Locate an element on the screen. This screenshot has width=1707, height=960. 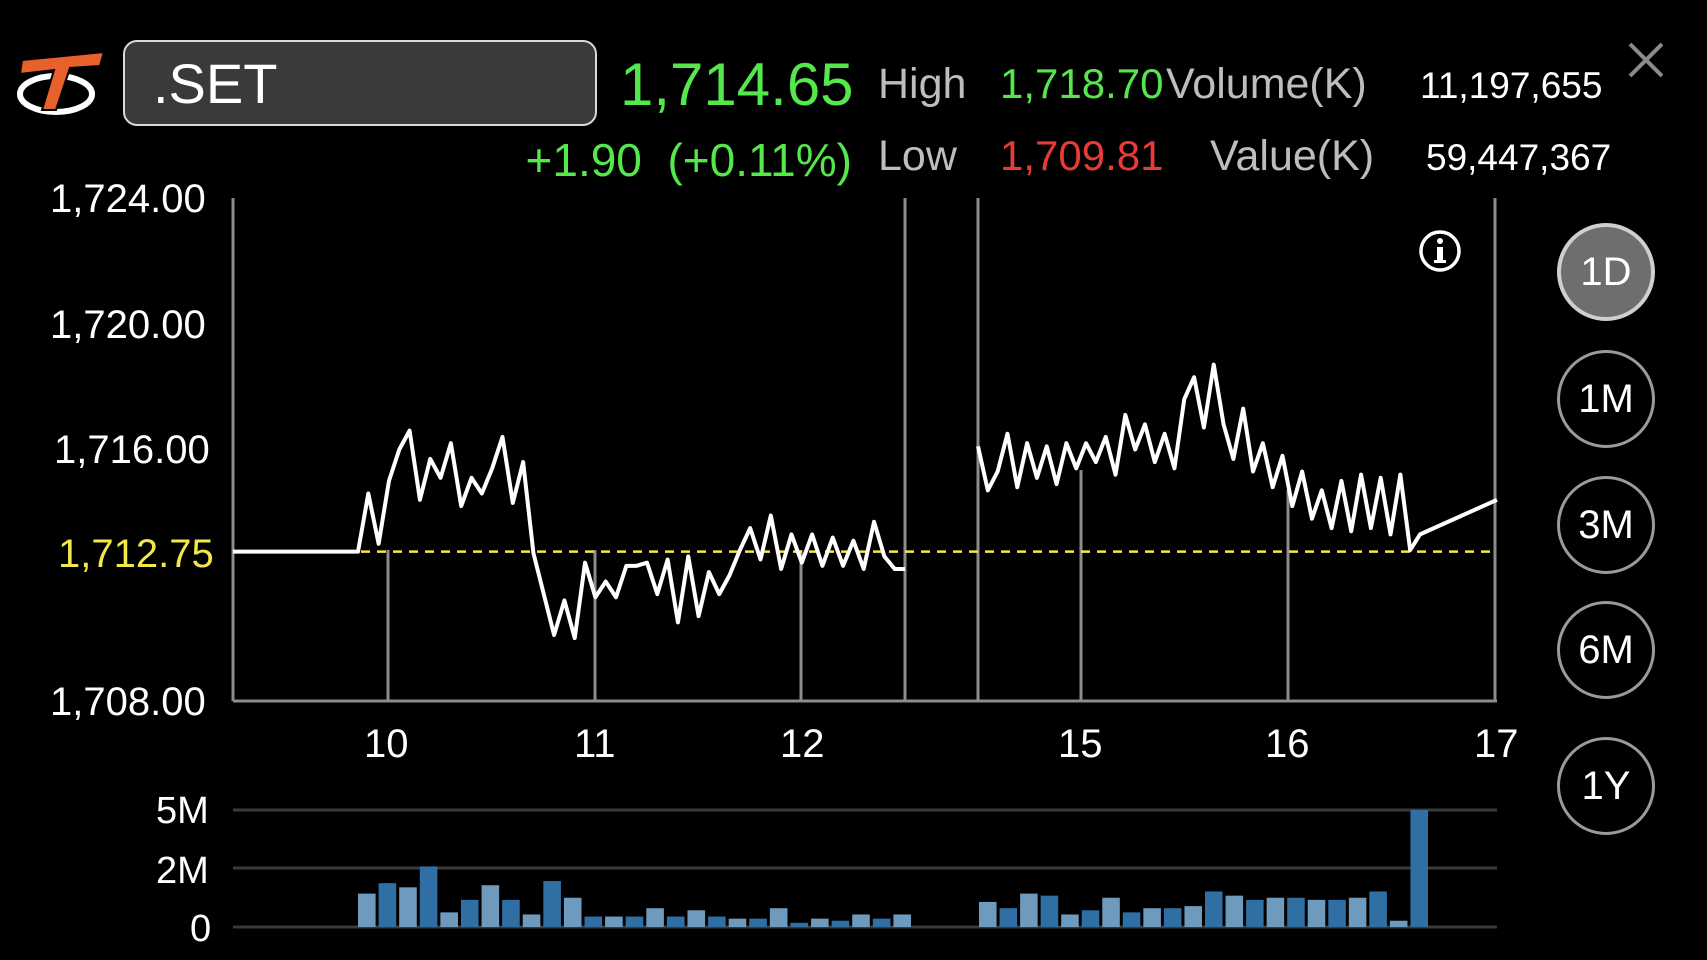
period-button-1d: 1D is located at coordinates (1606, 272).